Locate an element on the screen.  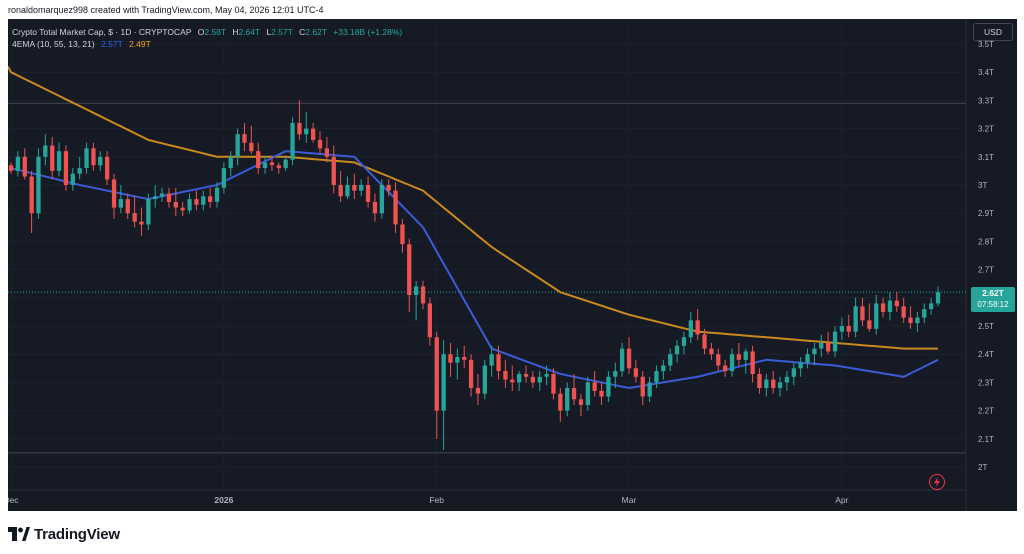
y-tick-label: 2.3T is located at coordinates (986, 382).